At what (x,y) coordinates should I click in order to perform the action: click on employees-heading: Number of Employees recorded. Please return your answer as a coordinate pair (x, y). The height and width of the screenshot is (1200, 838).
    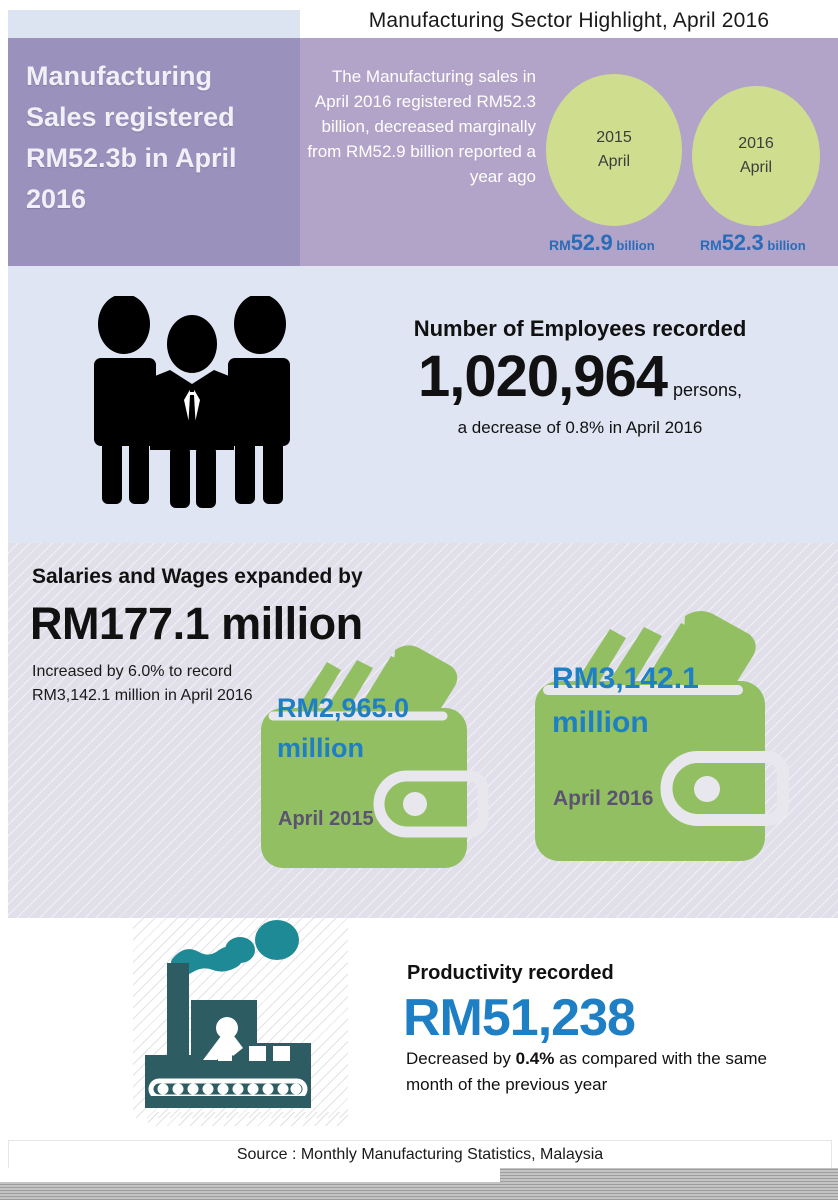
    Looking at the image, I should click on (580, 328).